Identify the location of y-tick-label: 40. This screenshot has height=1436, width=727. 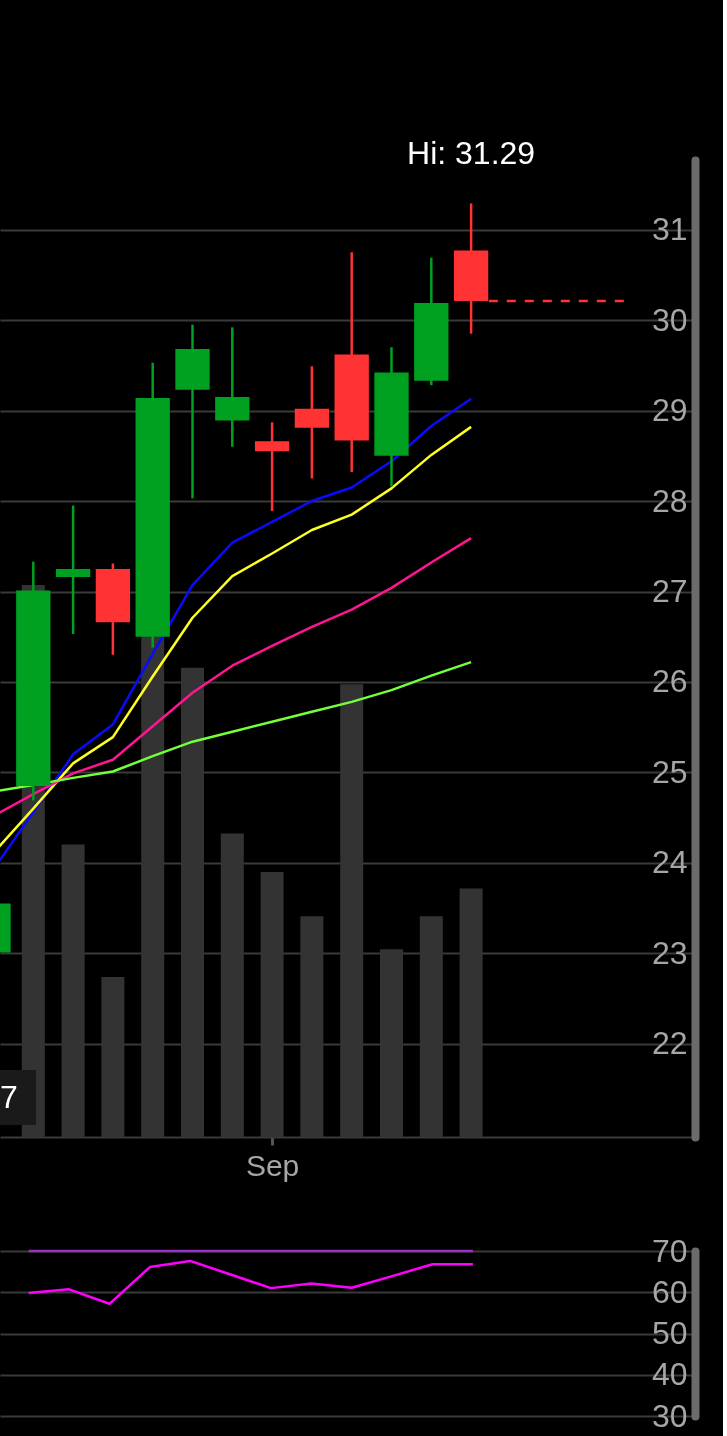
(669, 1374).